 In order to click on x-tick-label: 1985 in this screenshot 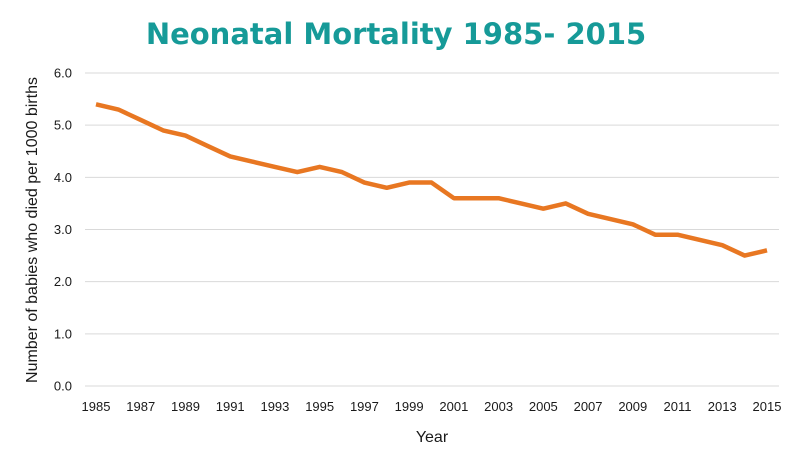, I will do `click(96, 406)`.